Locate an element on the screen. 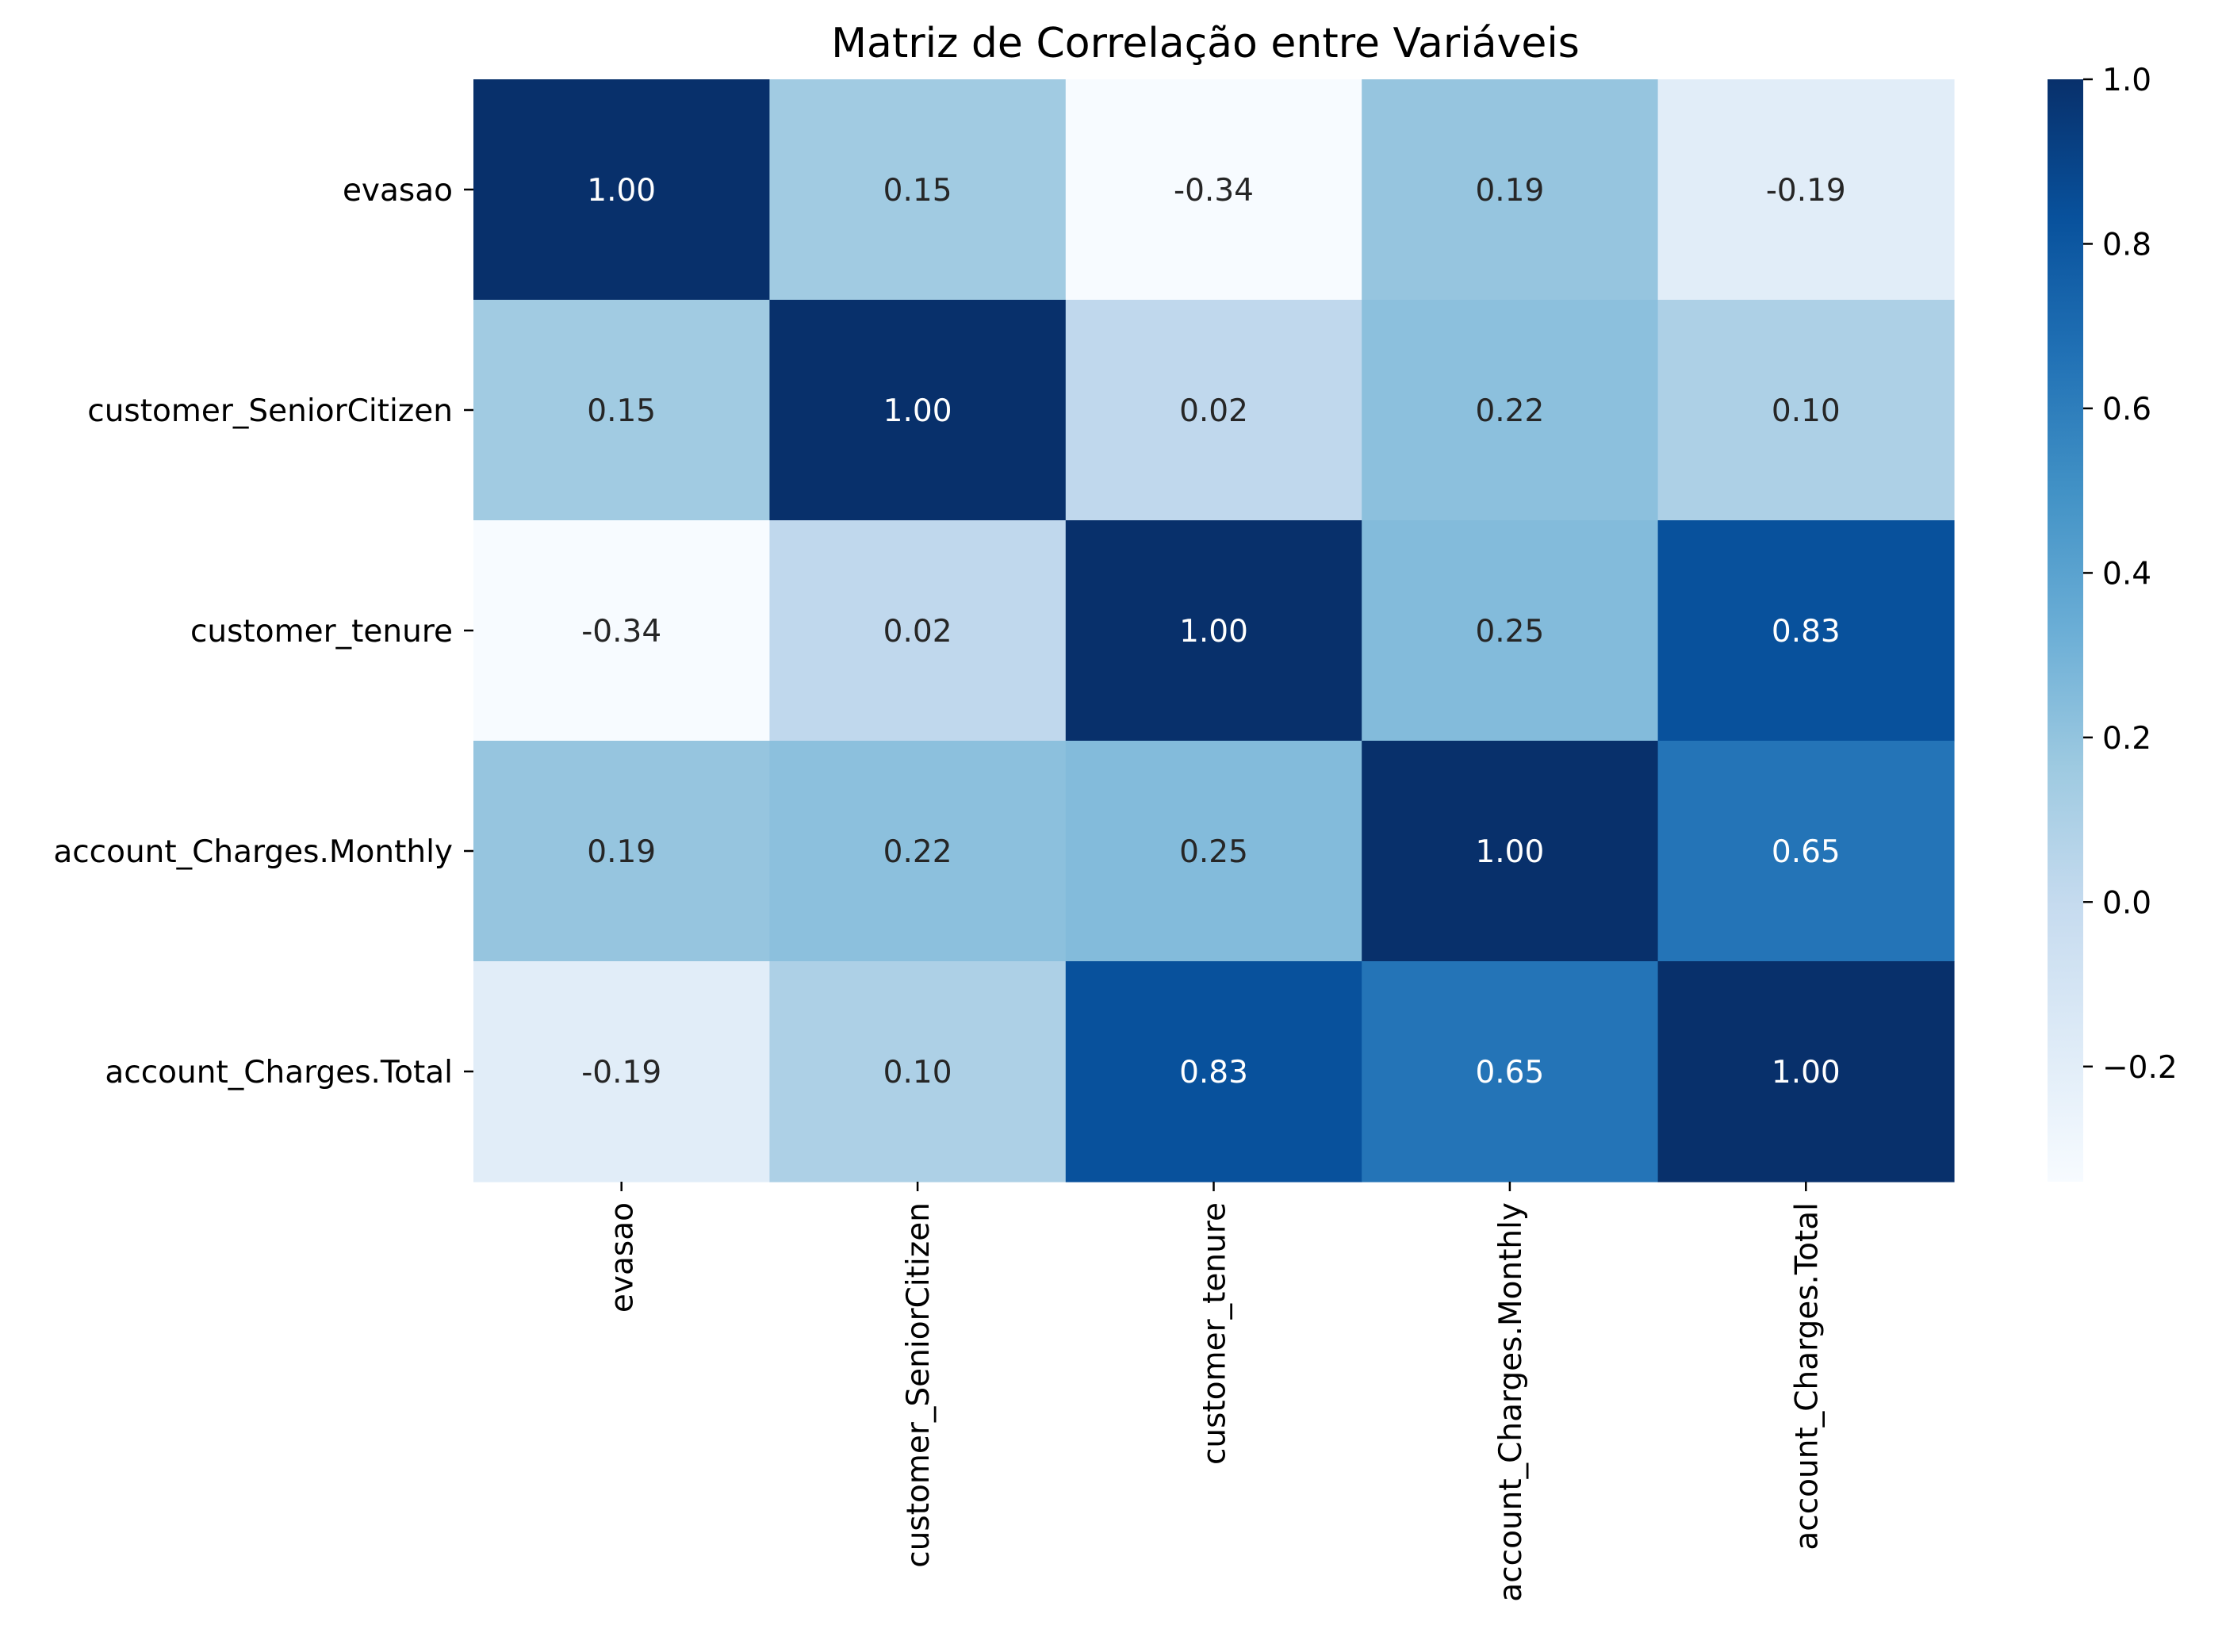  row-tick-label: customer_tenure is located at coordinates (321, 632).